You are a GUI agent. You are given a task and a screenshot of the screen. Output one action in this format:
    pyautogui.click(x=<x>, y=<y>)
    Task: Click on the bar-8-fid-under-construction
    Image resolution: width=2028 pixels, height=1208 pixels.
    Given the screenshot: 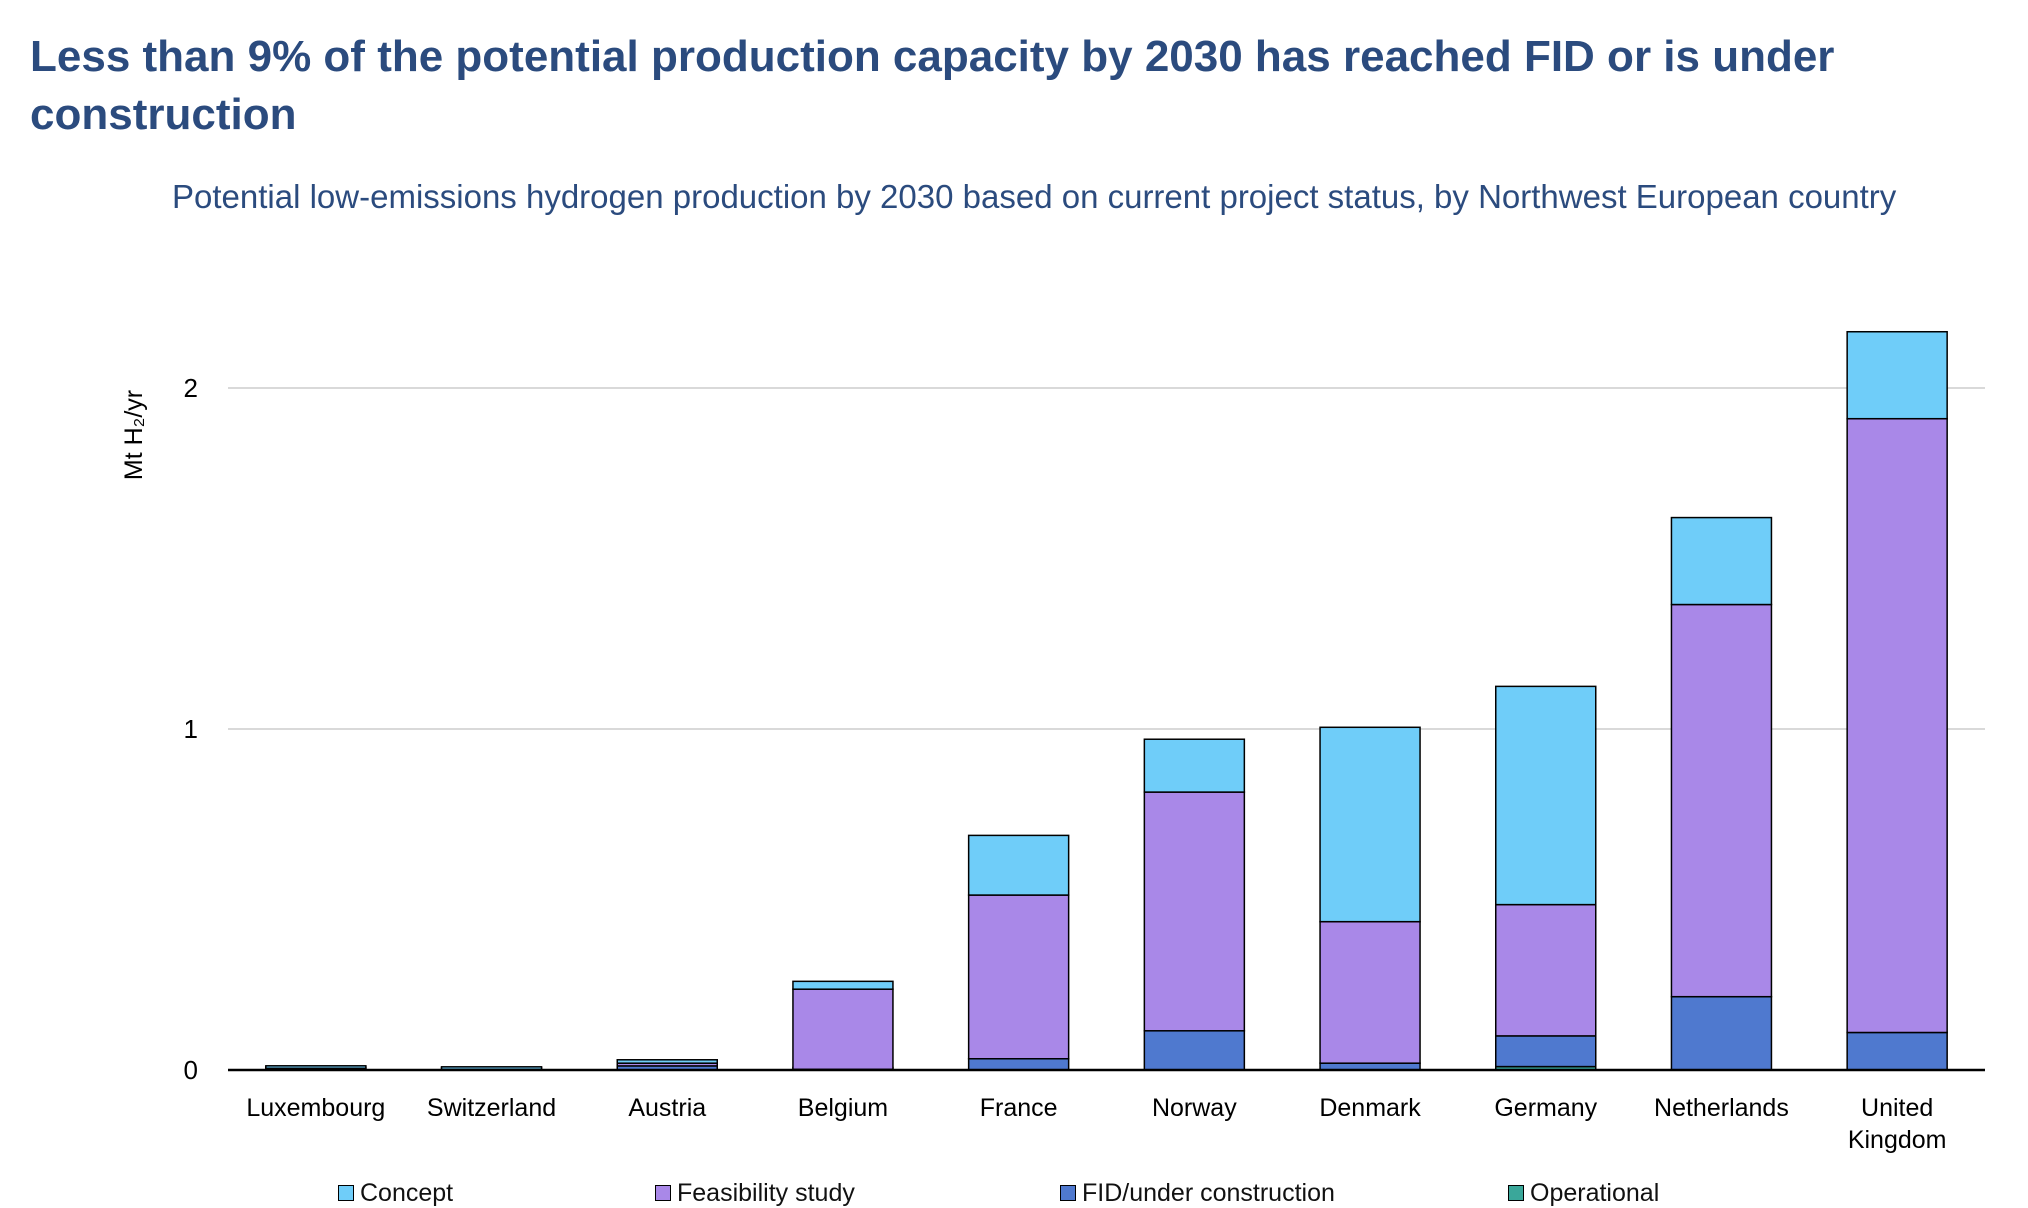 What is the action you would take?
    pyautogui.click(x=1721, y=1033)
    